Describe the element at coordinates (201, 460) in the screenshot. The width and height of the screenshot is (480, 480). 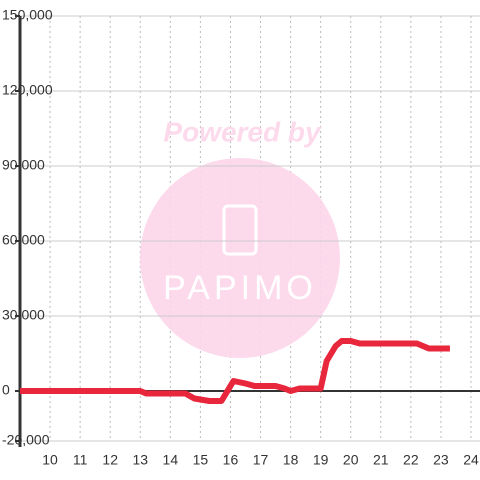
I see `x-tick-label: 15` at that location.